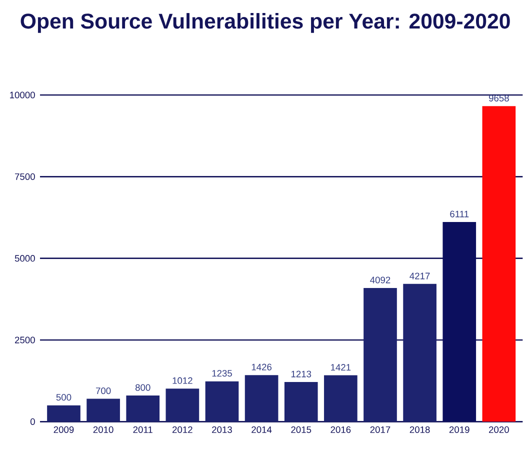  What do you see at coordinates (142, 387) in the screenshot?
I see `data-label: 800` at bounding box center [142, 387].